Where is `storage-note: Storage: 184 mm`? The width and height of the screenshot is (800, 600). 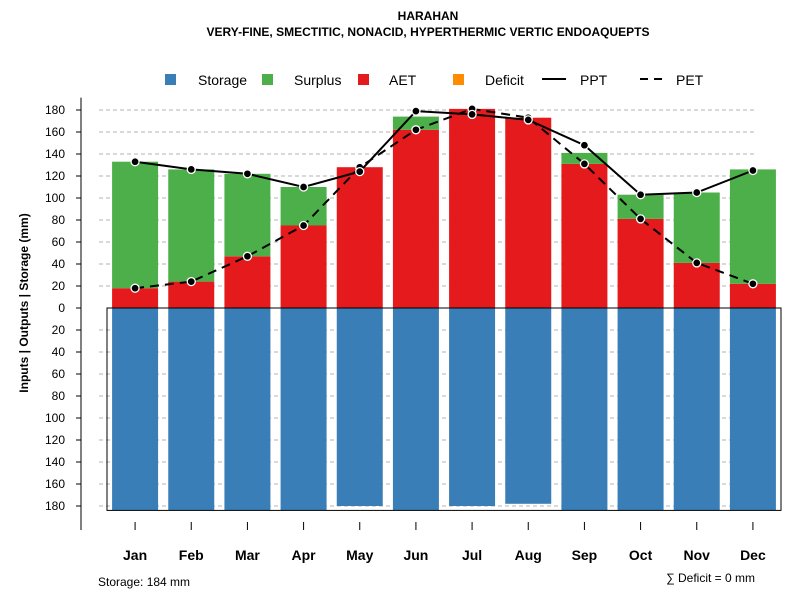 storage-note: Storage: 184 mm is located at coordinates (144, 582).